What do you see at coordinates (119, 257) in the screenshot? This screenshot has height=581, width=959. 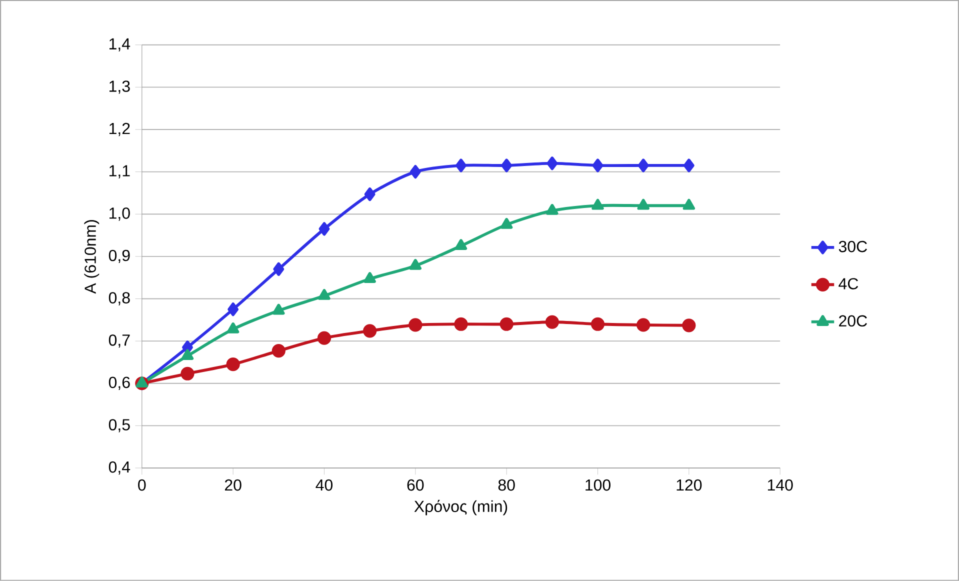 I see `y-tick-label: 0,9` at bounding box center [119, 257].